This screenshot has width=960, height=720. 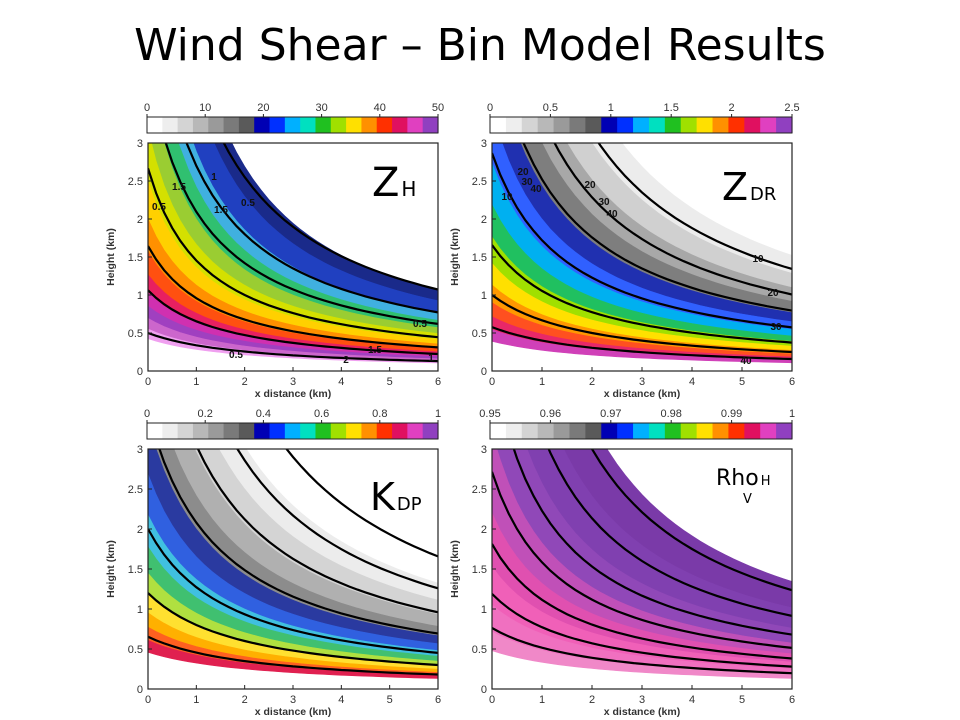 What do you see at coordinates (489, 414) in the screenshot?
I see `colorbar-tick-label: 0.95` at bounding box center [489, 414].